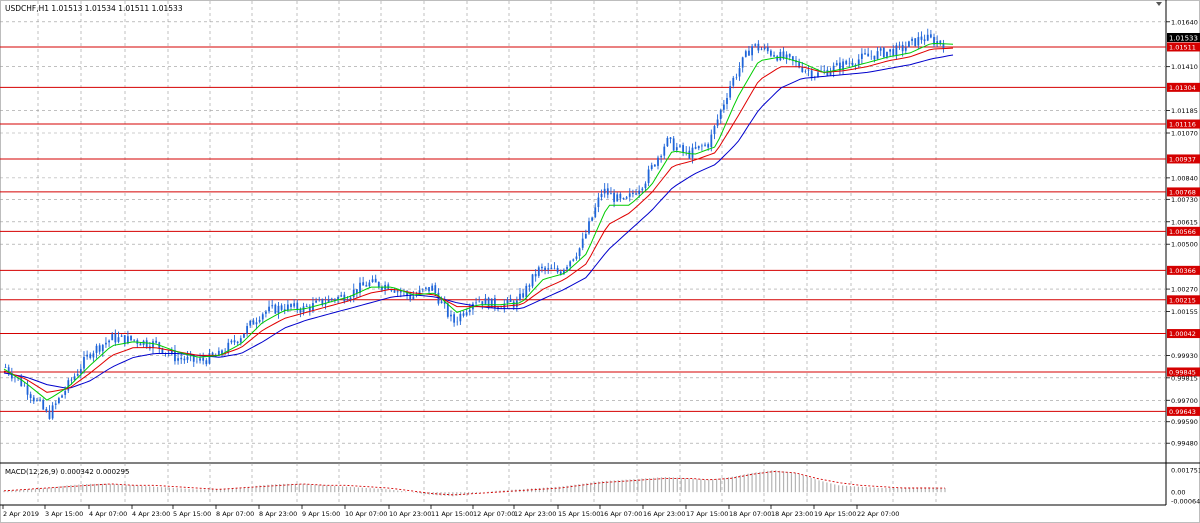 The height and width of the screenshot is (523, 1200). What do you see at coordinates (750, 514) in the screenshot?
I see `time-label: 18 Apr 07:00` at bounding box center [750, 514].